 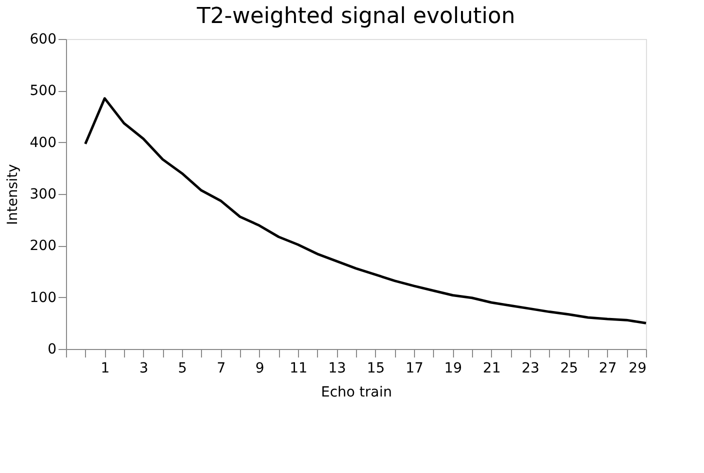 I want to click on y-tick-label: 400, so click(x=43, y=142).